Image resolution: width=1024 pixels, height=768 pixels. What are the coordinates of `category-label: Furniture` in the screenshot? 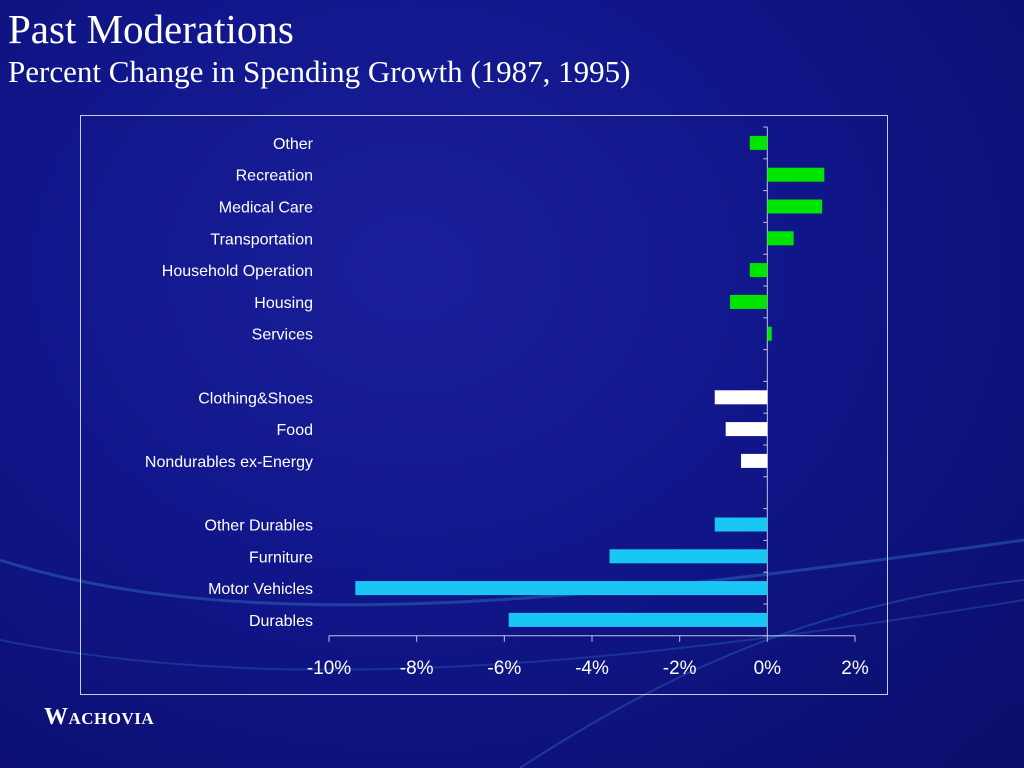 It's located at (281, 557).